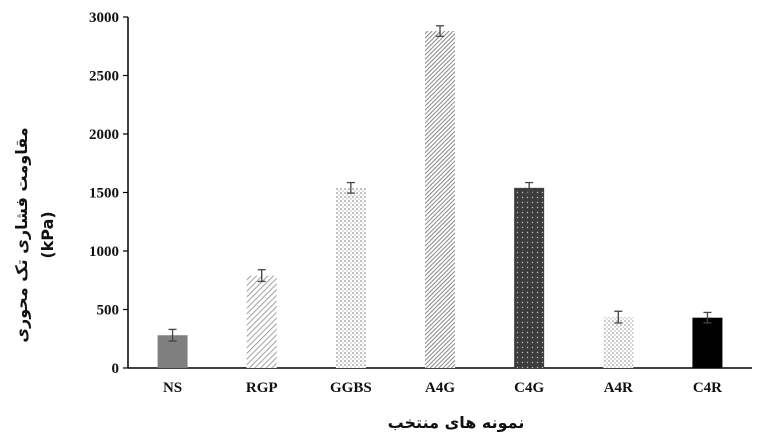 Image resolution: width=766 pixels, height=433 pixels. What do you see at coordinates (529, 388) in the screenshot?
I see `x-tick-label-c4g: C4G` at bounding box center [529, 388].